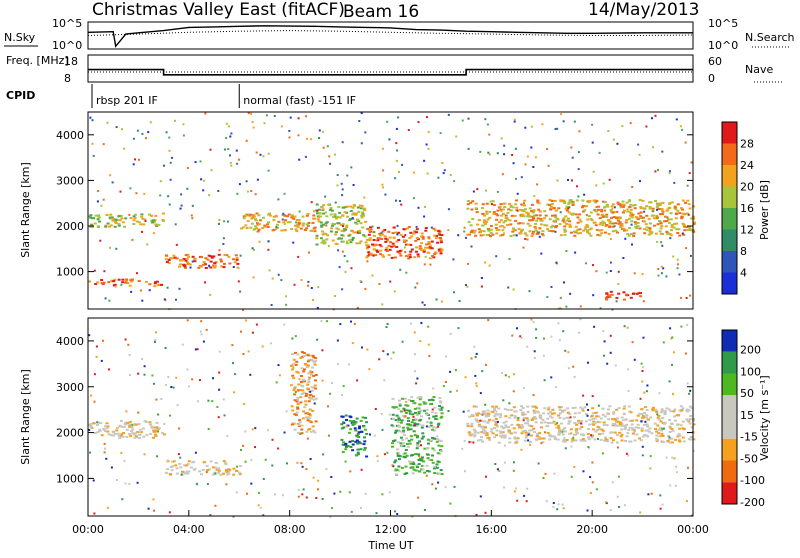 This screenshot has height=558, width=800. Describe the element at coordinates (729, 417) in the screenshot. I see `colorbar-frame` at that location.